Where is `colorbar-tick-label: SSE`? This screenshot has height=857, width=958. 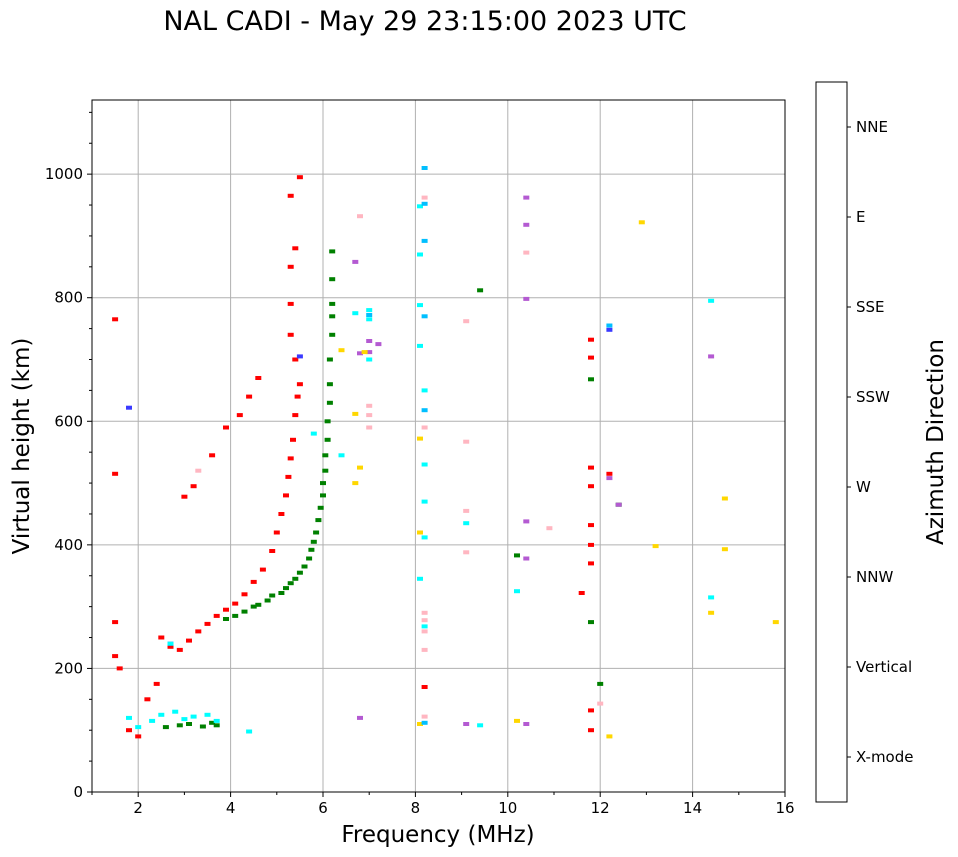
colorbar-tick-label: SSE is located at coordinates (870, 307).